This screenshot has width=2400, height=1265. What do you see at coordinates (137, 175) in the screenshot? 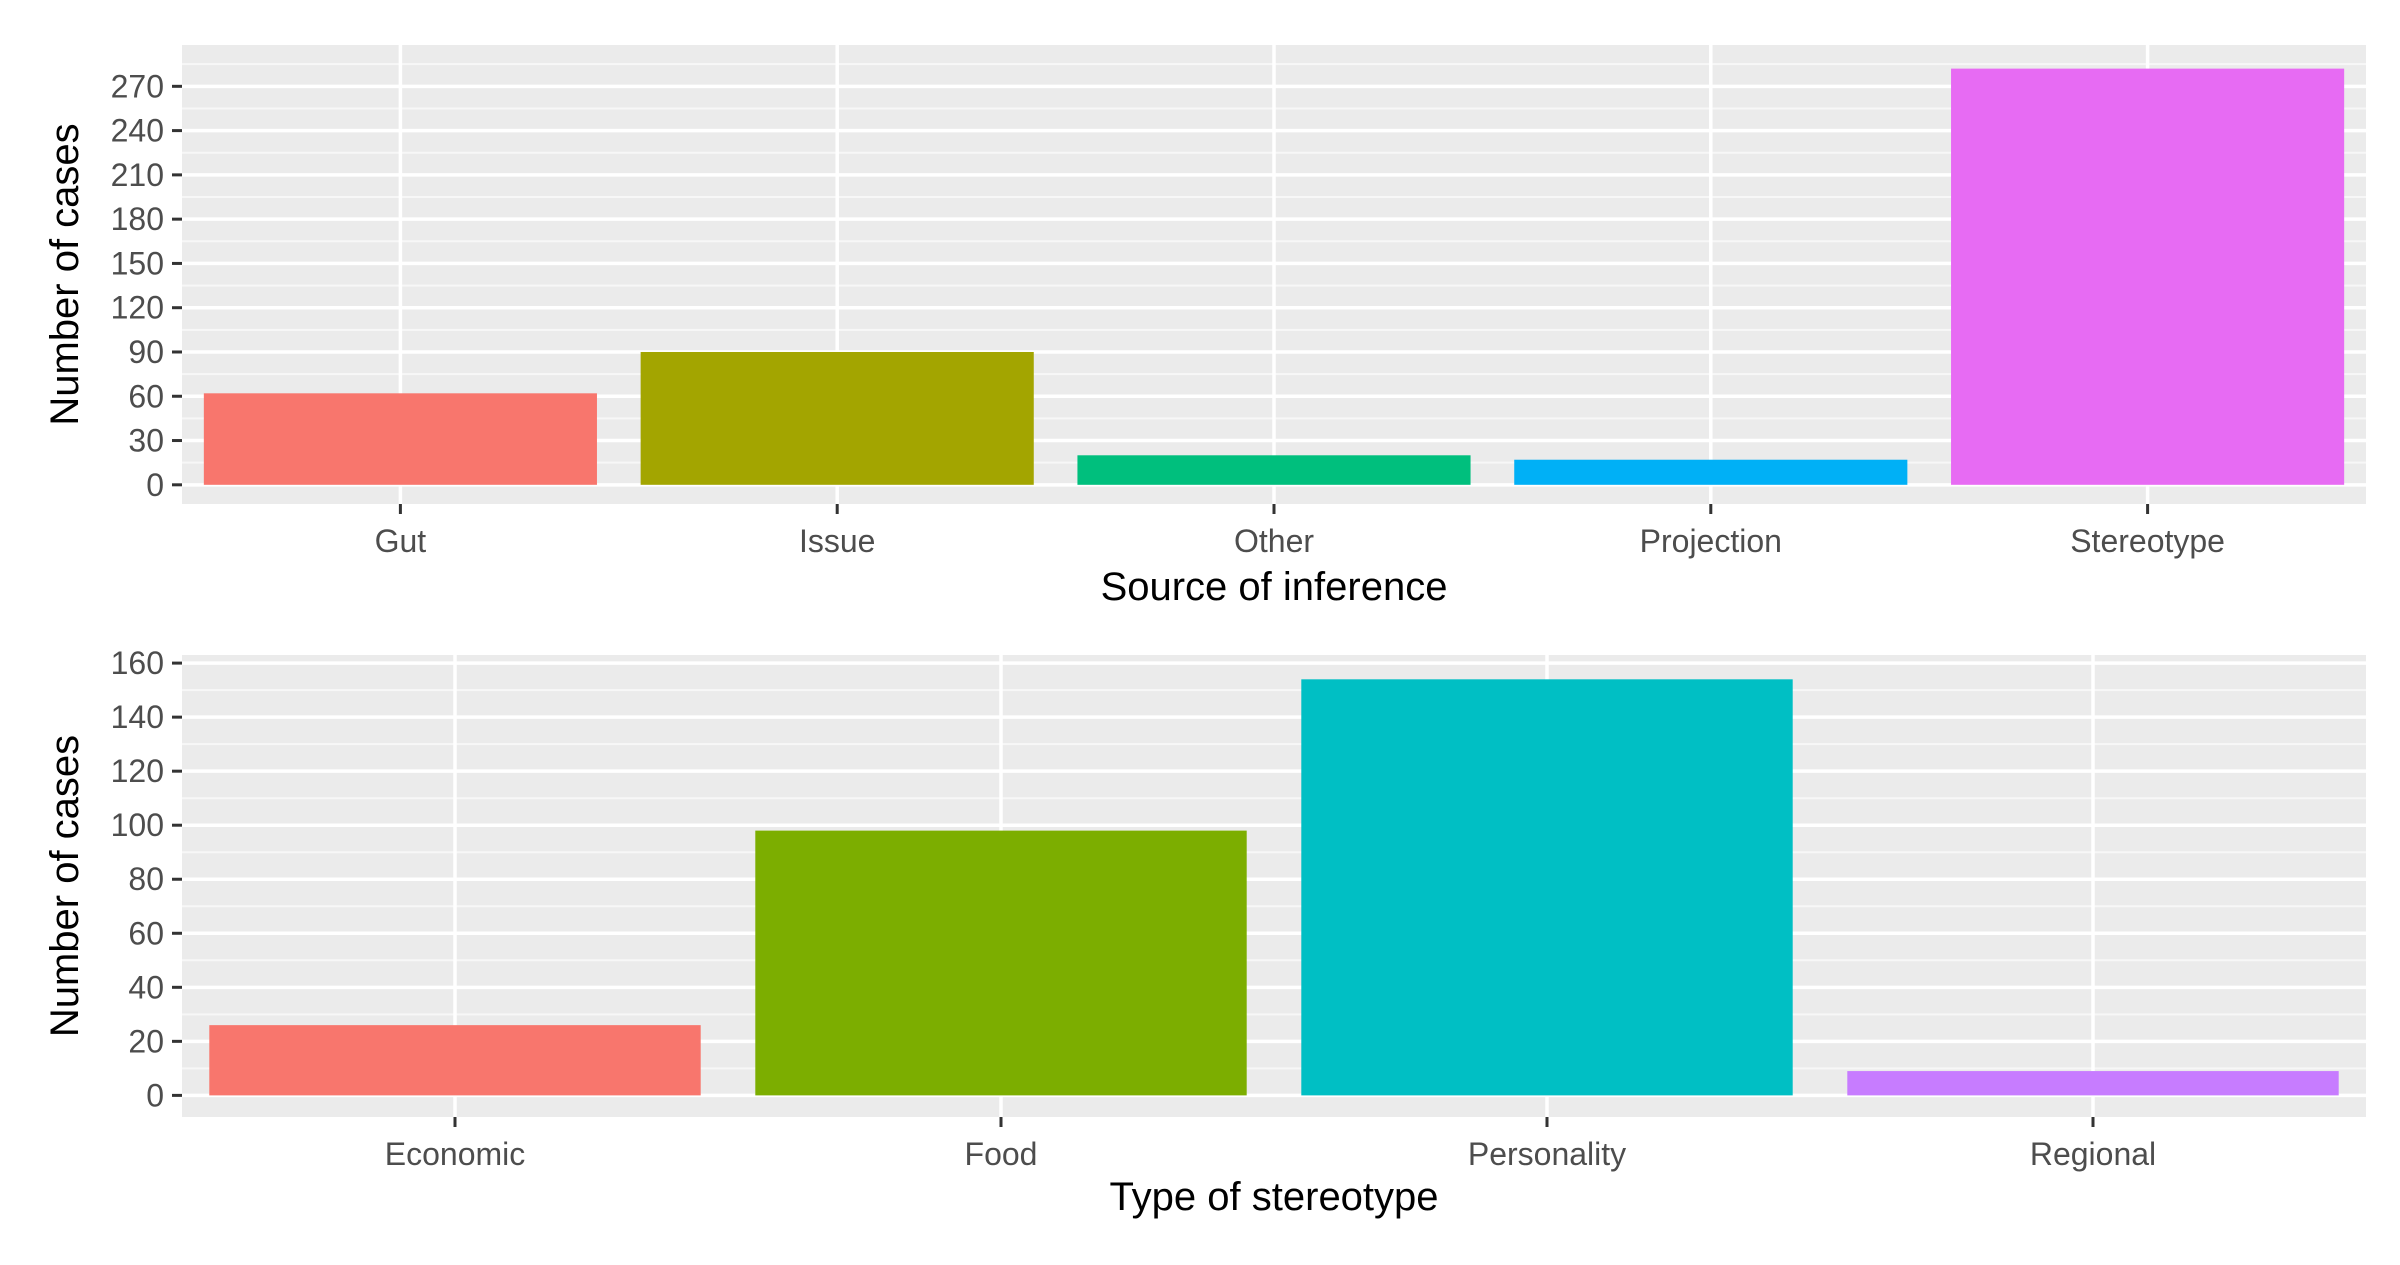
I see `y-tick-label: 210` at bounding box center [137, 175].